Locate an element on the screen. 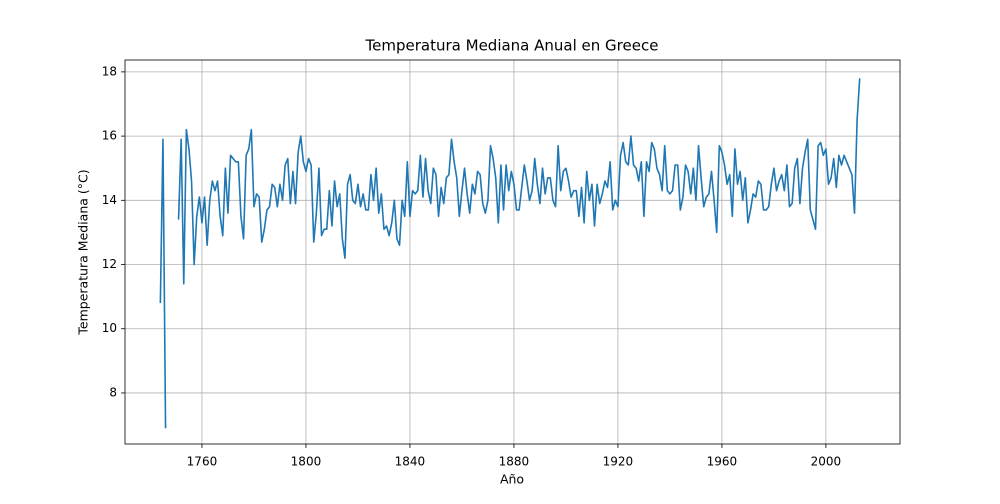  y-tick-label: 8 is located at coordinates (113, 392).